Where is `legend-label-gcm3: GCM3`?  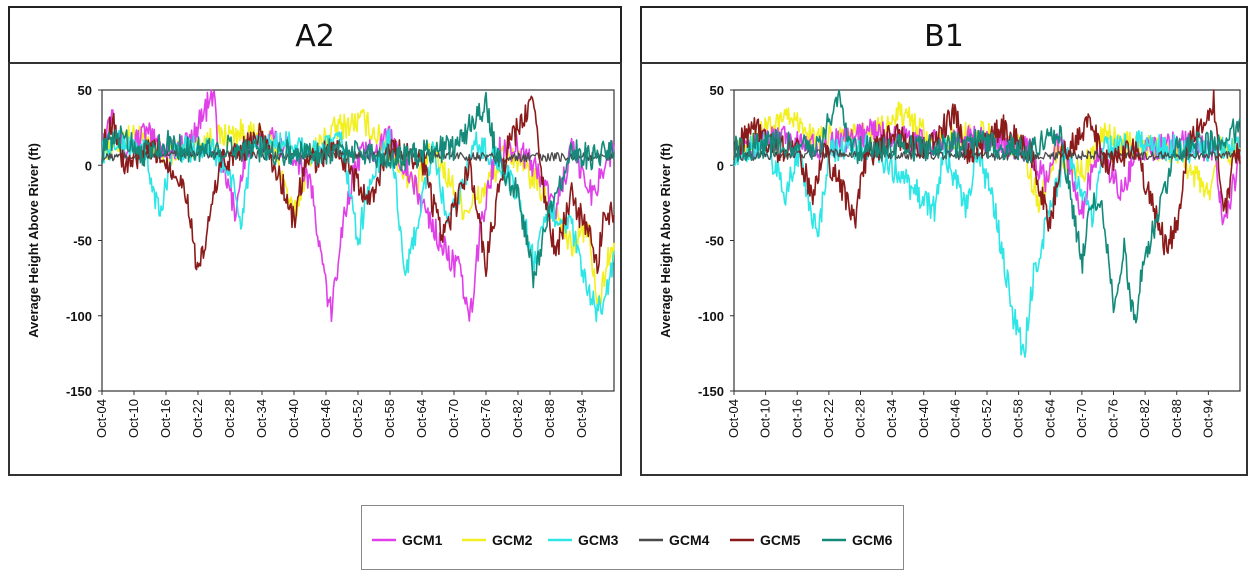
legend-label-gcm3: GCM3 is located at coordinates (598, 540).